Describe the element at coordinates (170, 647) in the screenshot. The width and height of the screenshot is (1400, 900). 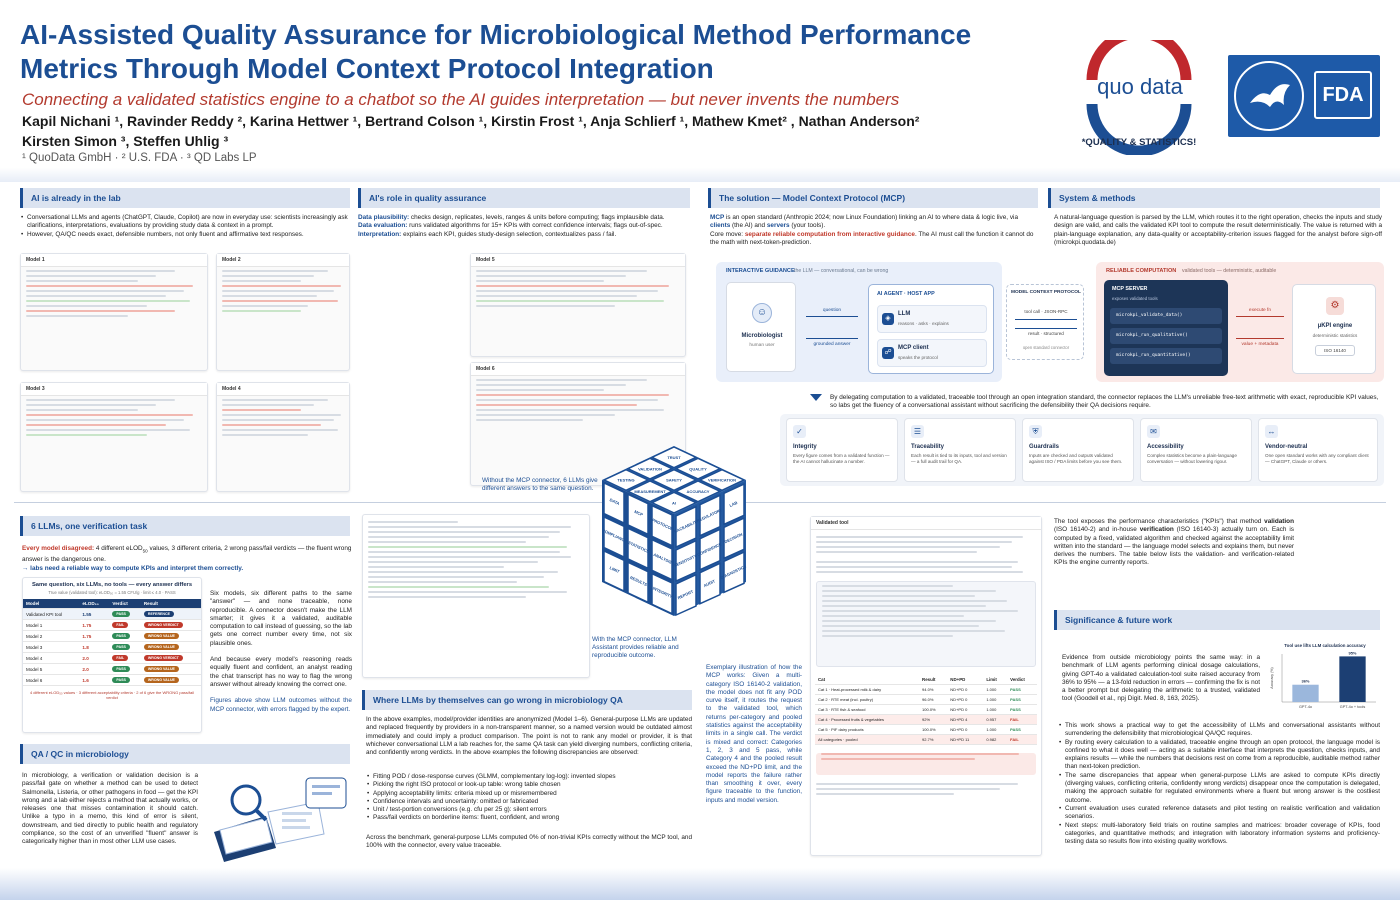
I see `table-cell: WRONG VALUE` at that location.